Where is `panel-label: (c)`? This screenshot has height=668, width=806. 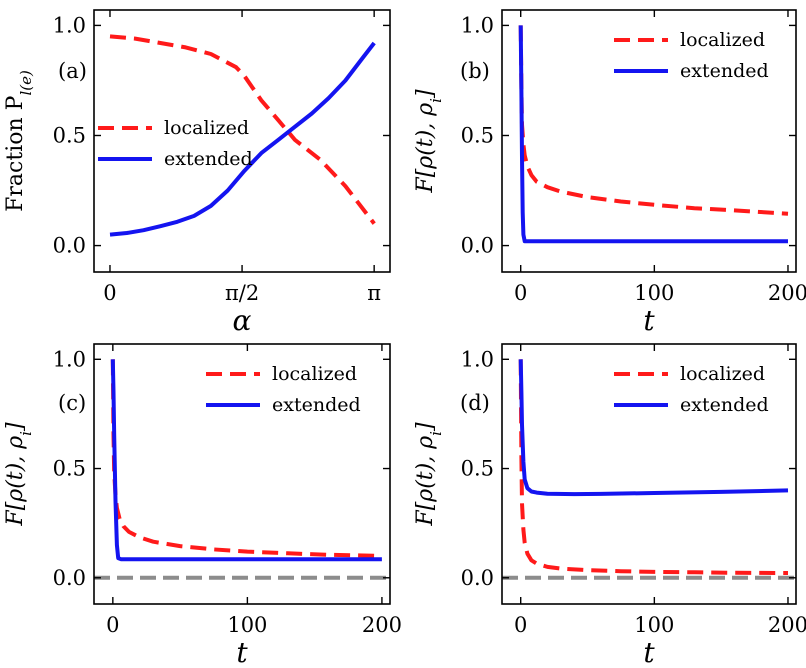 panel-label: (c) is located at coordinates (72, 403).